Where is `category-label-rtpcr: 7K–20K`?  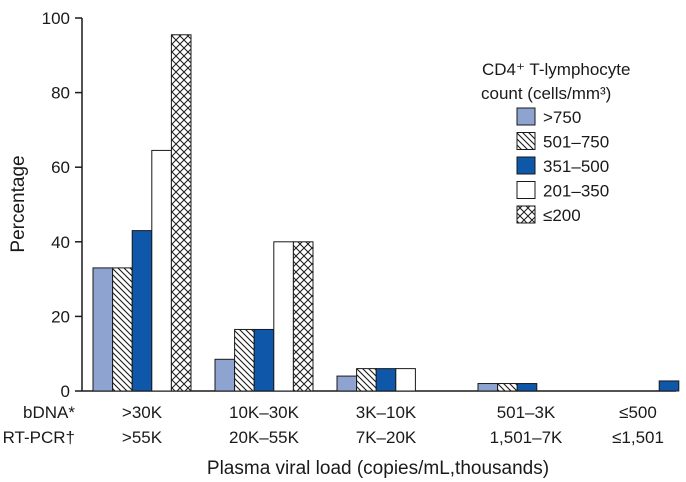
category-label-rtpcr: 7K–20K is located at coordinates (386, 437).